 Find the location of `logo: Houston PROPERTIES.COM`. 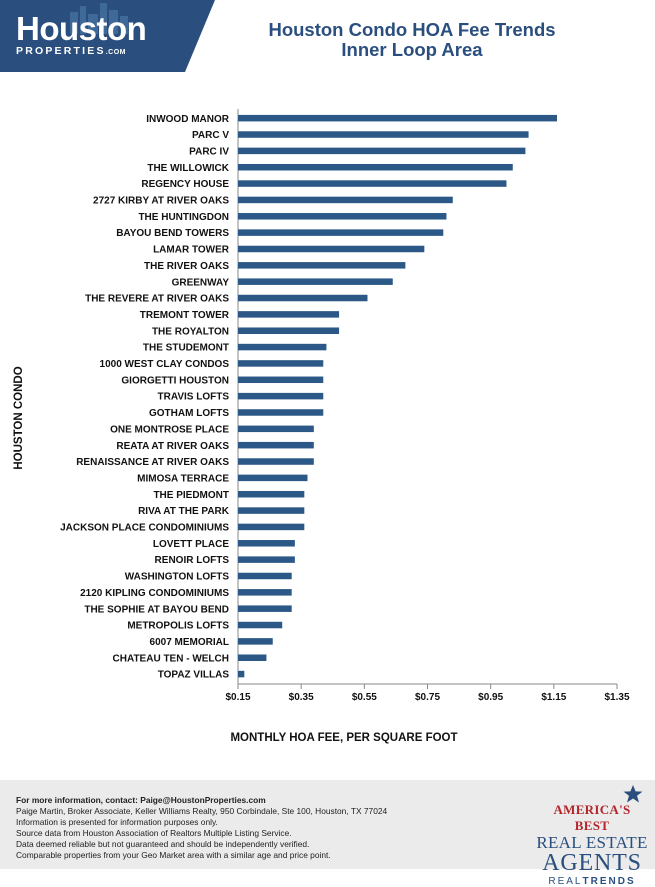

logo: Houston PROPERTIES.COM is located at coordinates (81, 34).